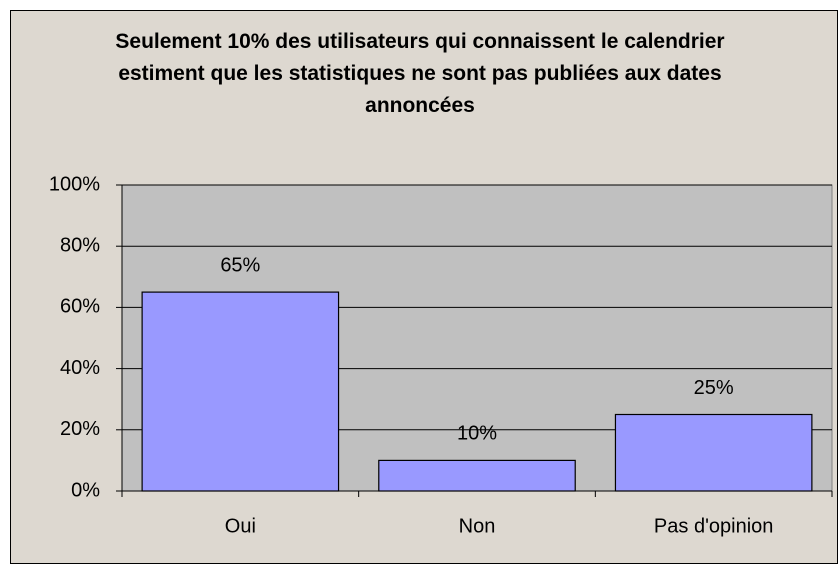  I want to click on data-label: 25%, so click(714, 388).